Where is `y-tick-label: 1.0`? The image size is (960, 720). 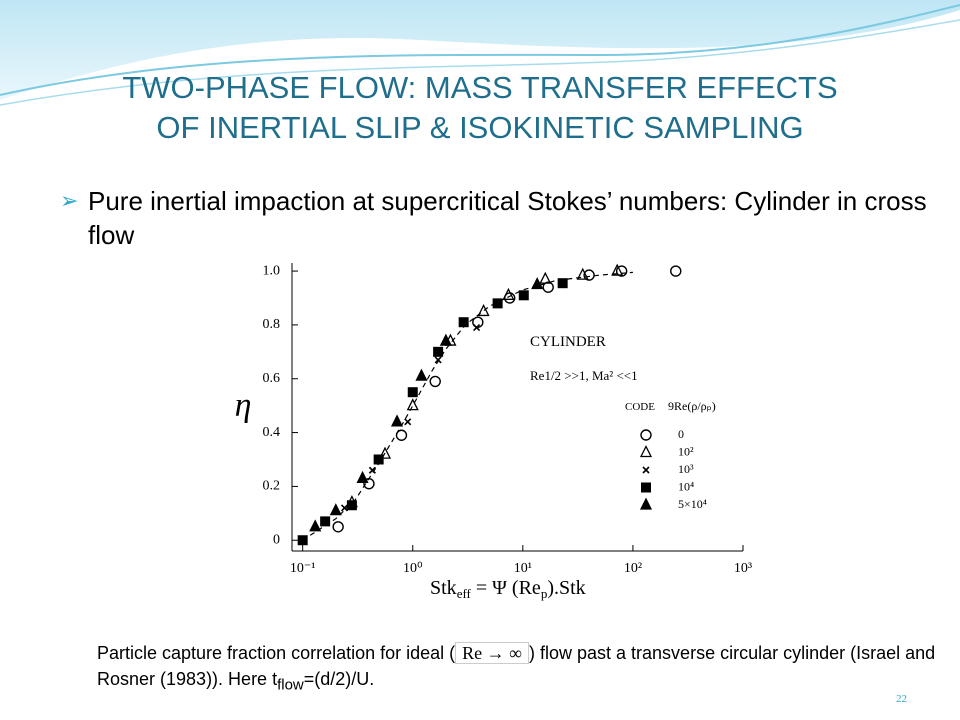
y-tick-label: 1.0 is located at coordinates (272, 270).